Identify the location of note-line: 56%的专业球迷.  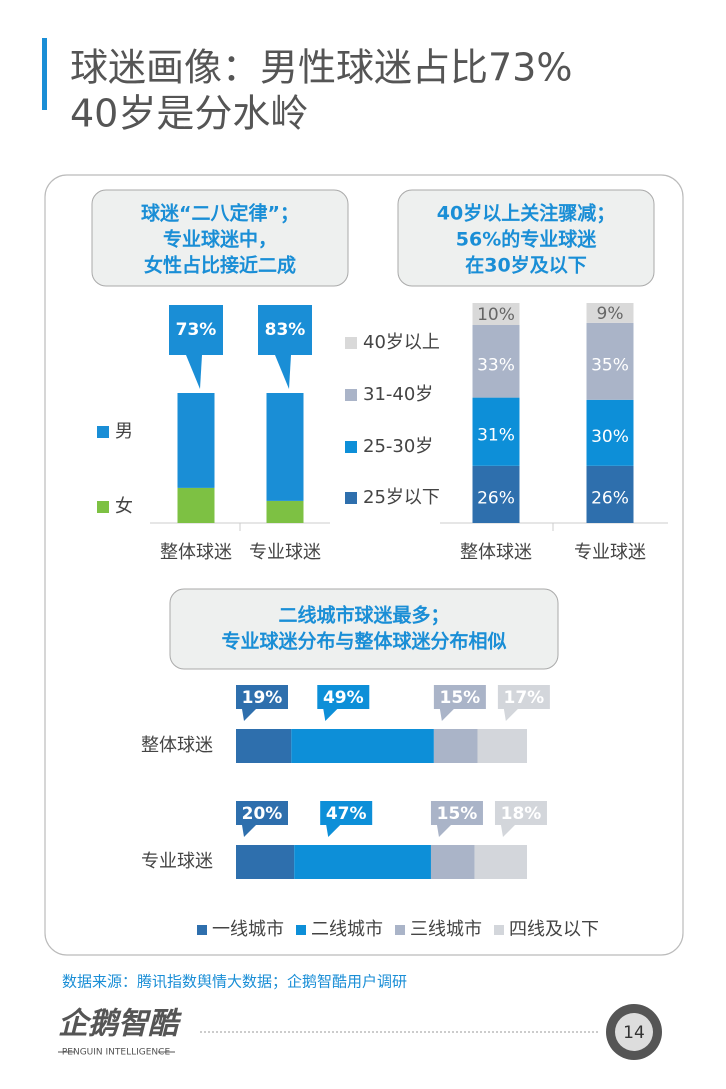
(526, 239).